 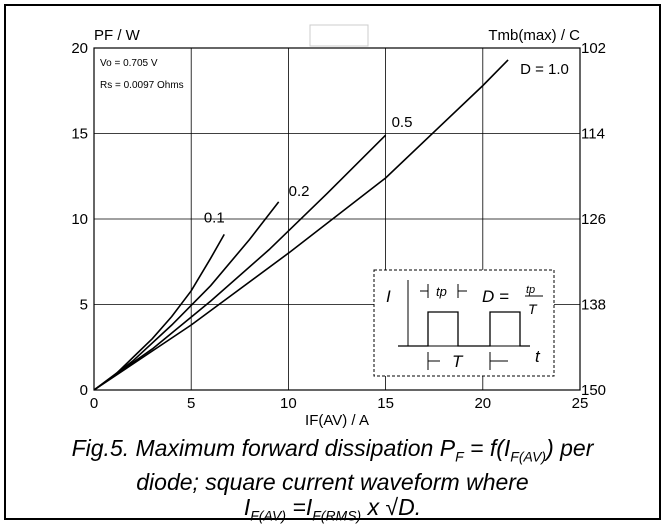 What do you see at coordinates (533, 309) in the screenshot?
I see `inset-formula-den: T` at bounding box center [533, 309].